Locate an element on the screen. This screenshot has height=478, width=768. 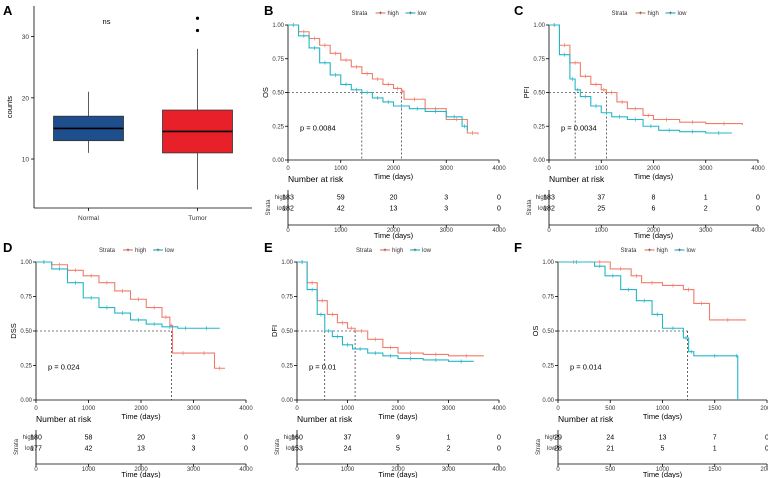
y-tick-label: 0.50 is located at coordinates (548, 332).